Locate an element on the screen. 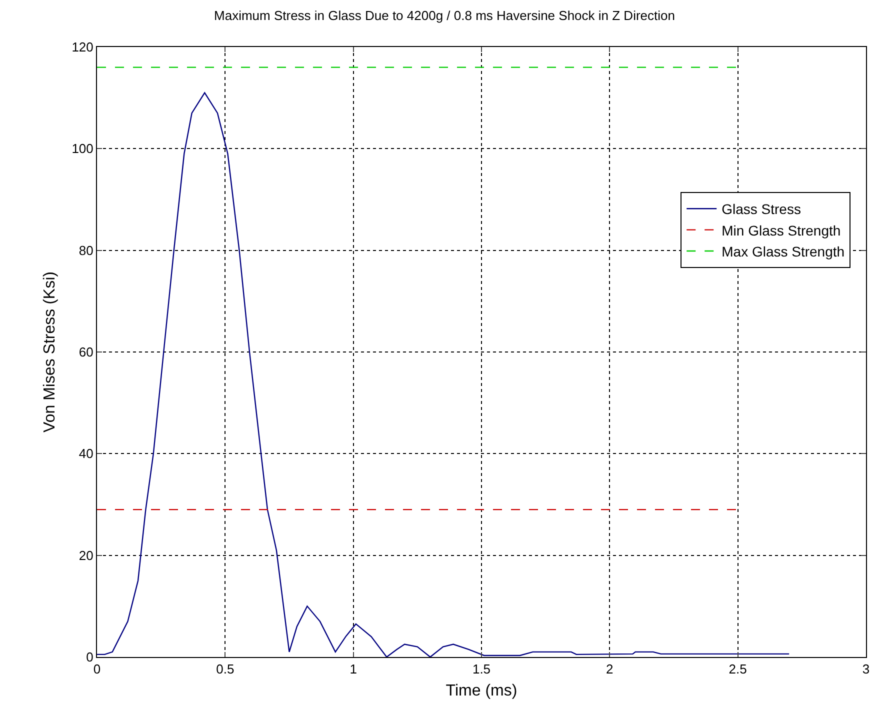 The height and width of the screenshot is (724, 889). y-tick-label: 120 is located at coordinates (83, 47).